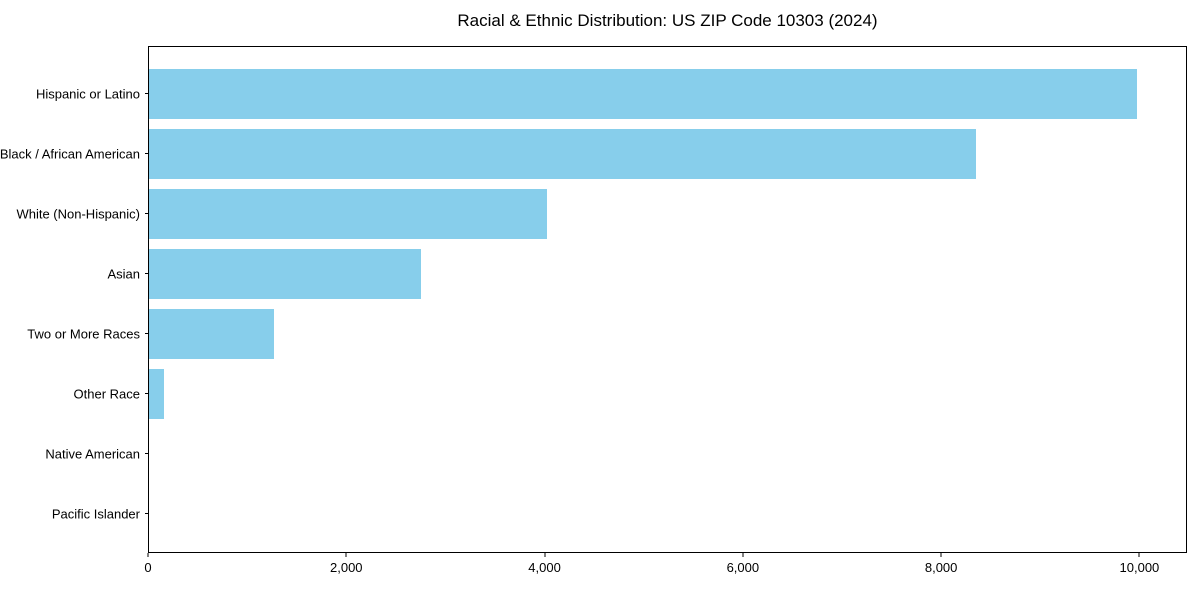 This screenshot has width=1200, height=600. I want to click on x-tick-label: 10,000, so click(1139, 567).